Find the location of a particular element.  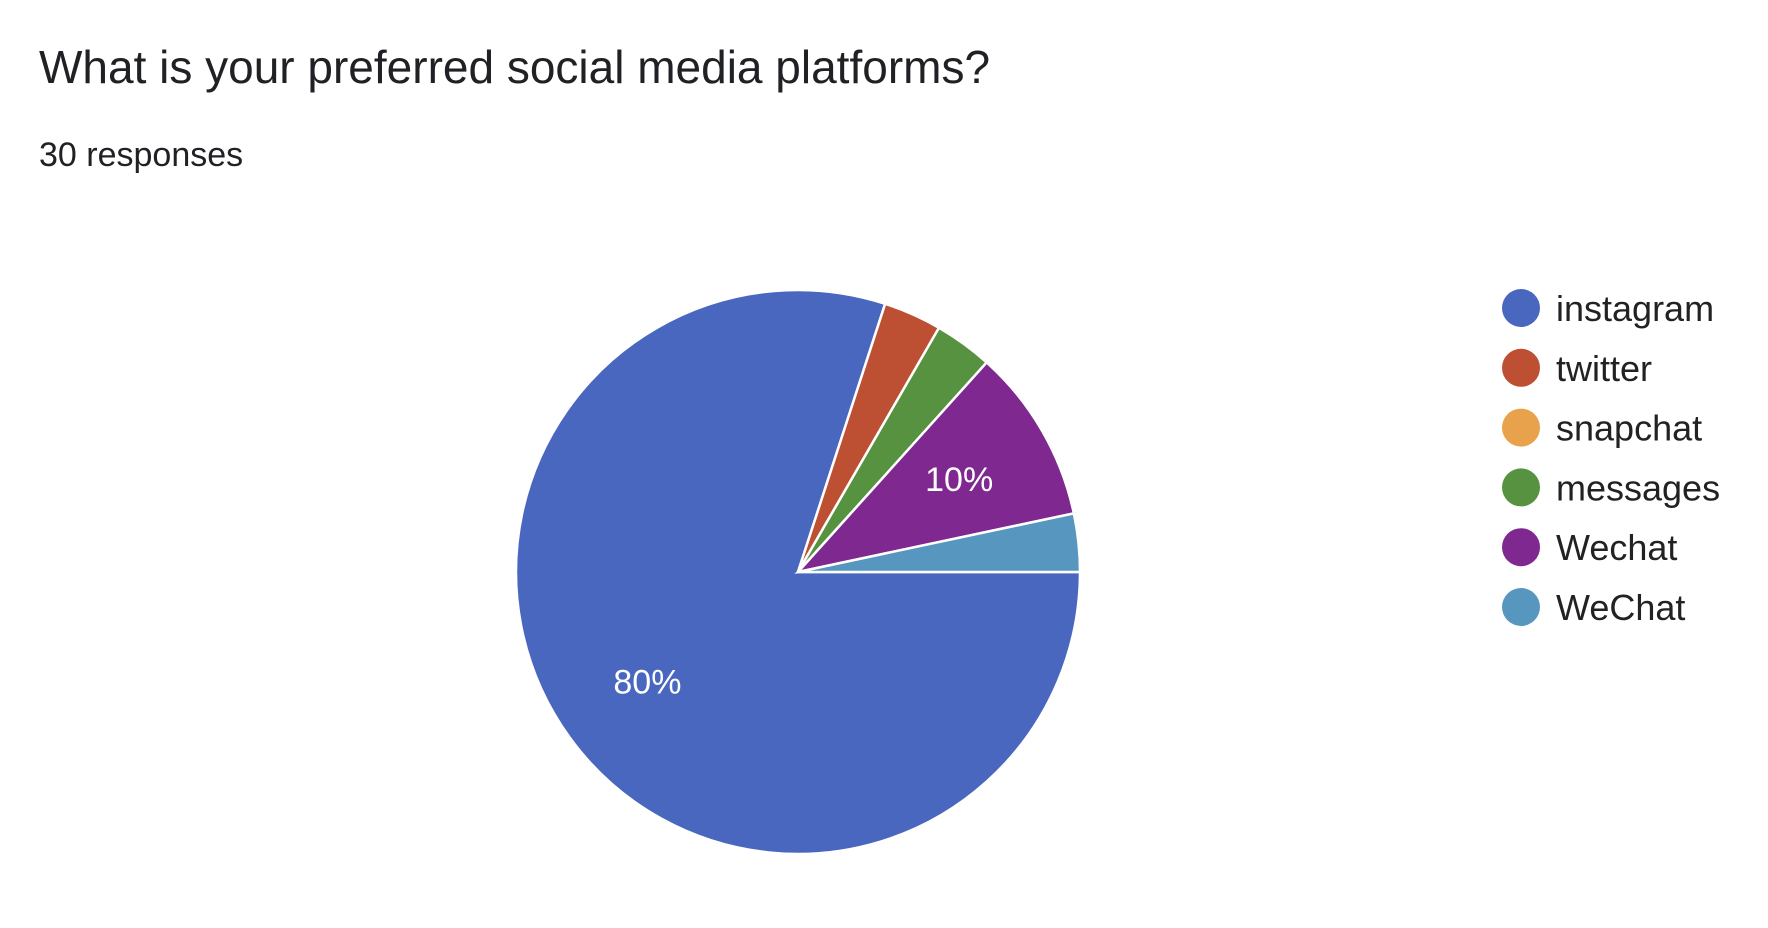

legend-item: instagram is located at coordinates (1608, 308).